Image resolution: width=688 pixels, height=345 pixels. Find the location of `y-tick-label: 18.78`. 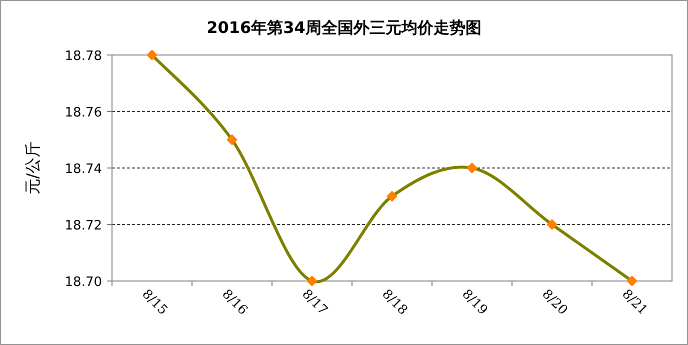

y-tick-label: 18.78 is located at coordinates (83, 56).